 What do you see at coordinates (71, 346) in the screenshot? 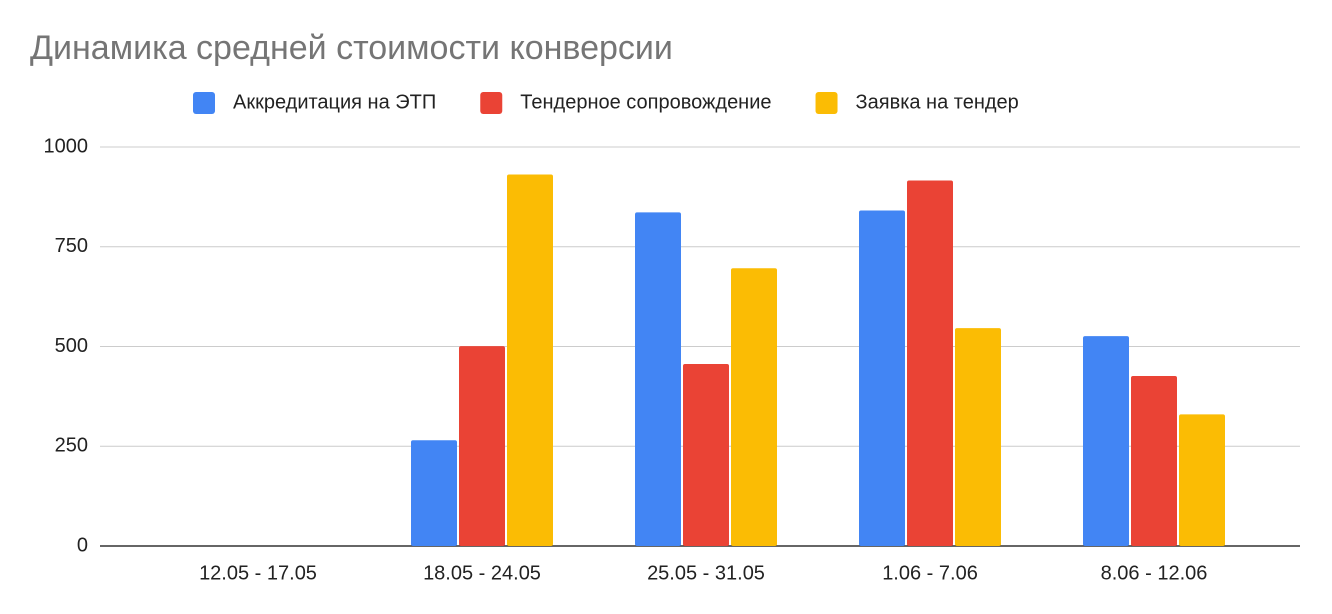
I see `y-tick-label: 500` at bounding box center [71, 346].